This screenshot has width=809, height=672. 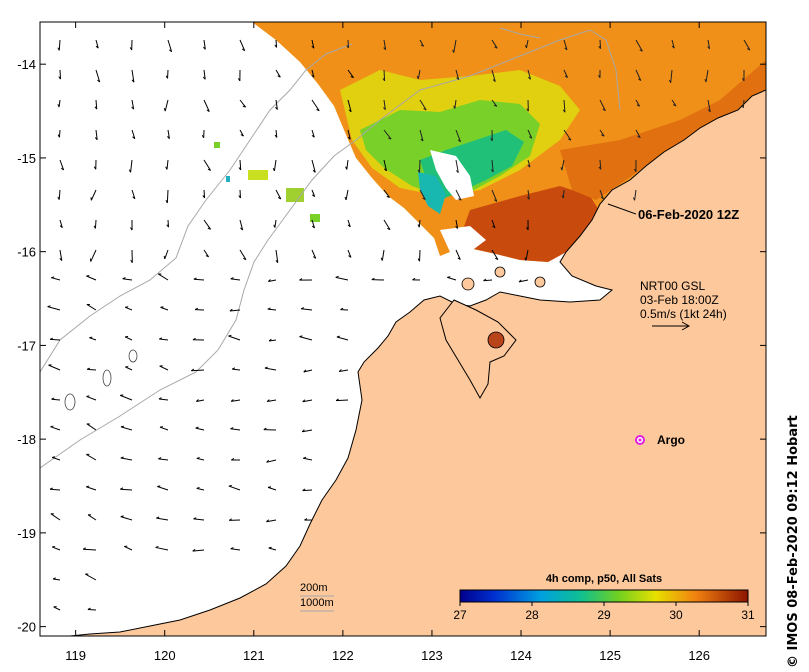 What do you see at coordinates (26, 439) in the screenshot?
I see `y-tick-label: -18` at bounding box center [26, 439].